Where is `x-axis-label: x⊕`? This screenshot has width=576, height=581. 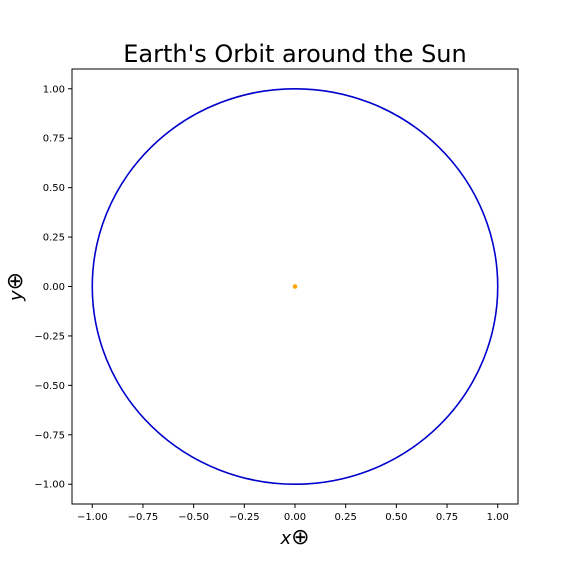
x-axis-label: x⊕ is located at coordinates (294, 537).